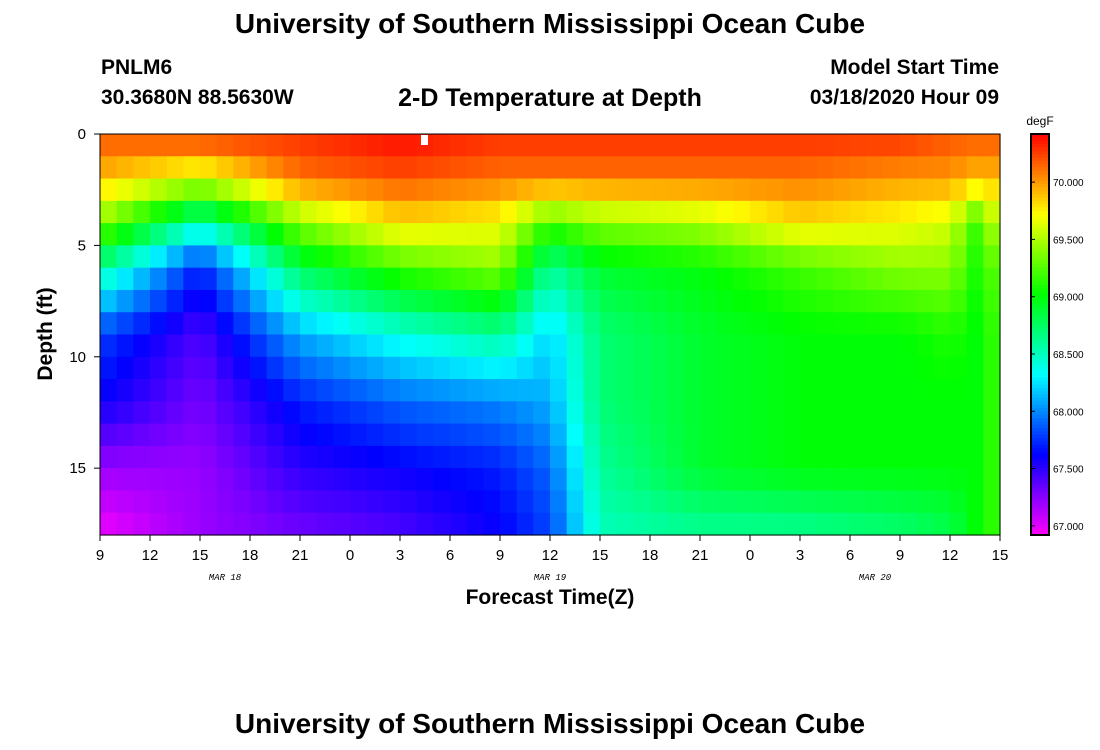 The image size is (1100, 750). I want to click on colorbar-frame, so click(1040, 334).